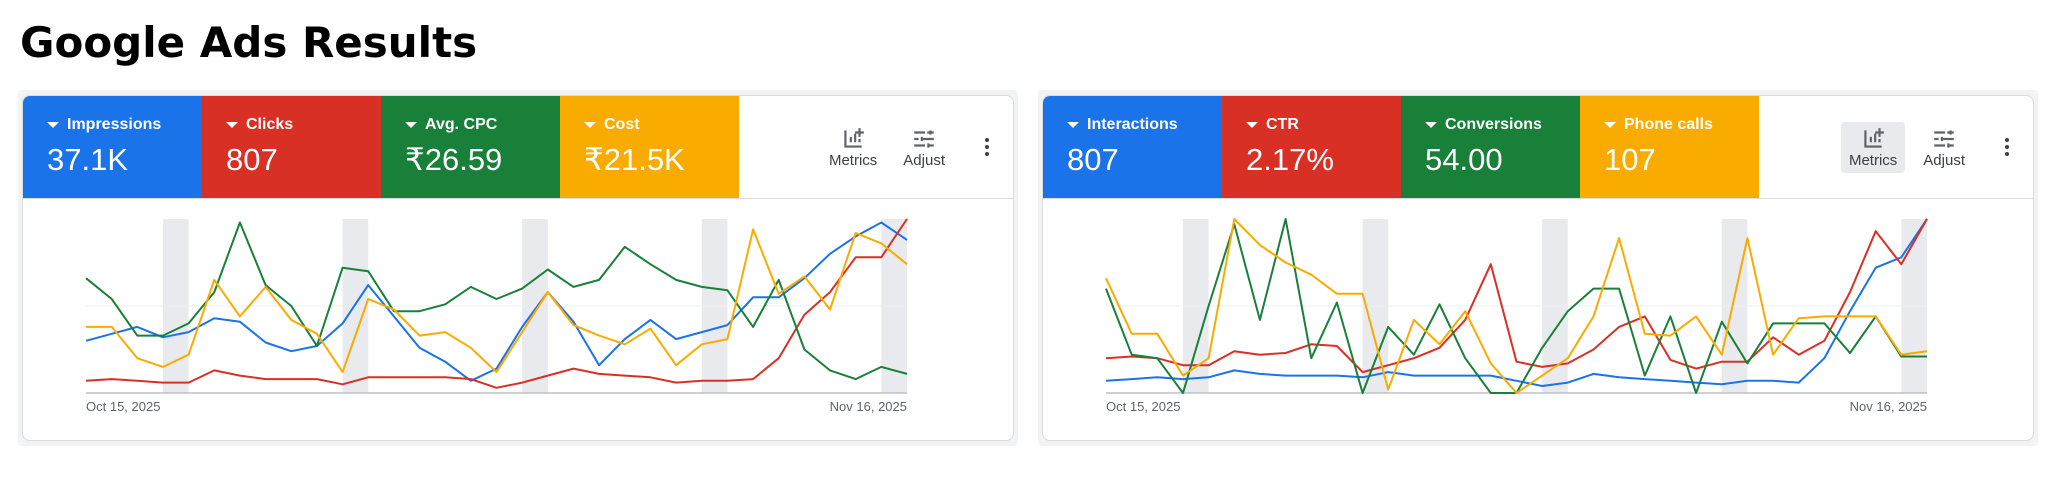 The width and height of the screenshot is (2054, 484). Describe the element at coordinates (1144, 125) in the screenshot. I see `metric-label: Interactions` at that location.